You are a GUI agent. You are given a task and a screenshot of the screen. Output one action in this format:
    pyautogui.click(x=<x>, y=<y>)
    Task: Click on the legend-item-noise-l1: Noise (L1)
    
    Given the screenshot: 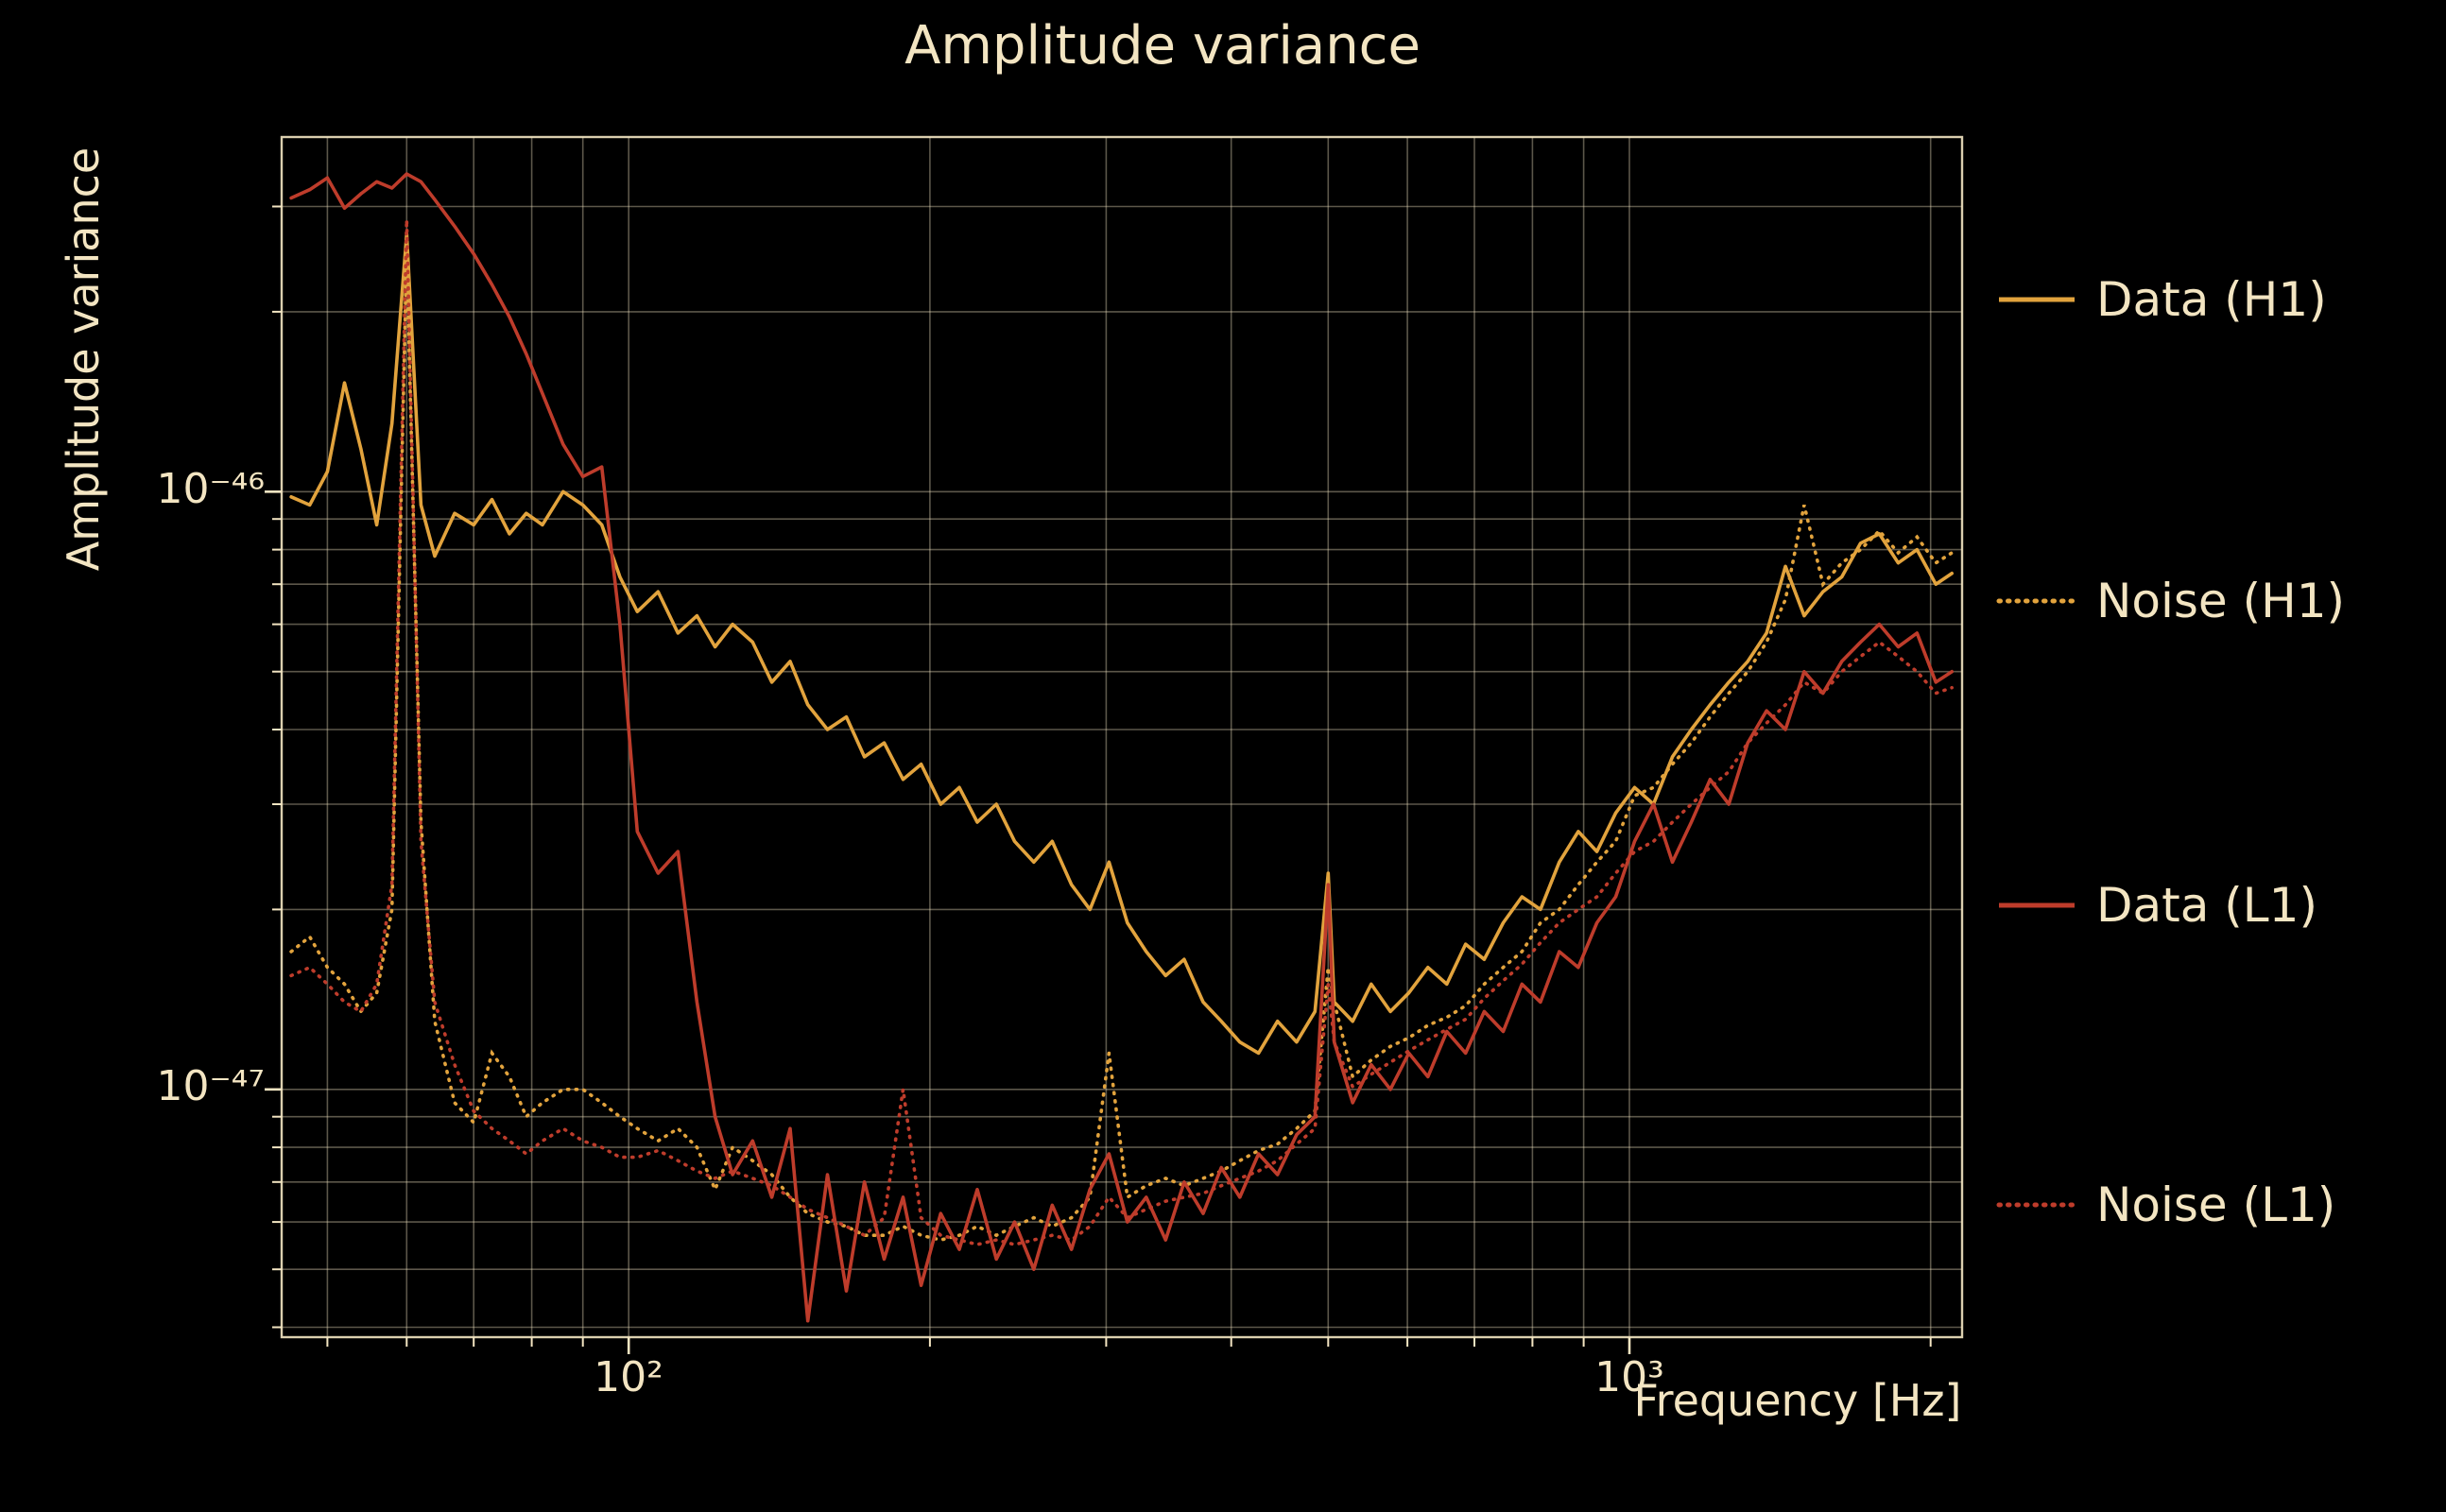 What is the action you would take?
    pyautogui.click(x=2165, y=1205)
    